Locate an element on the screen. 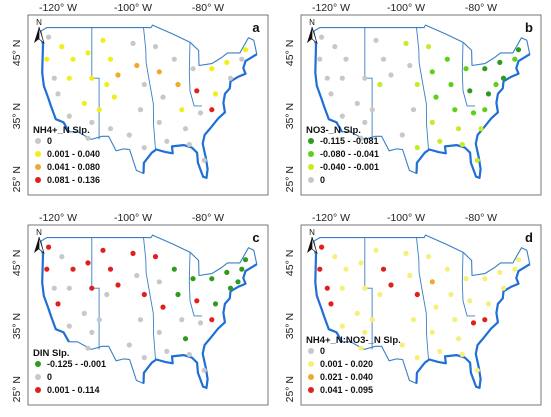 This screenshot has height=417, width=551. legend-item-label: 0.001 - 0.020 is located at coordinates (346, 364).